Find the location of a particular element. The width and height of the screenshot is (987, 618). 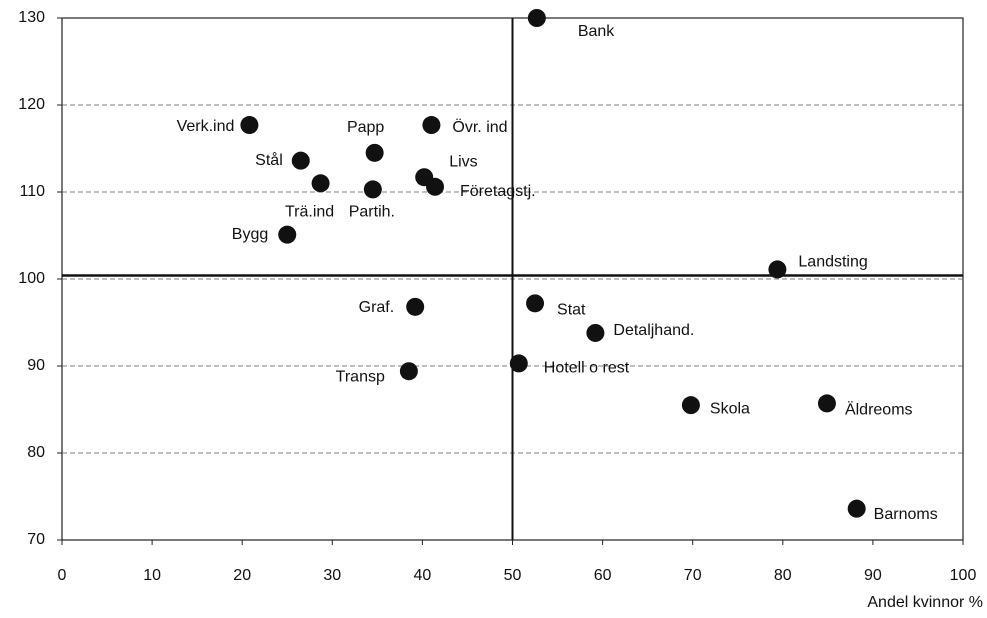

y-tick-label: 130 is located at coordinates (31, 17).